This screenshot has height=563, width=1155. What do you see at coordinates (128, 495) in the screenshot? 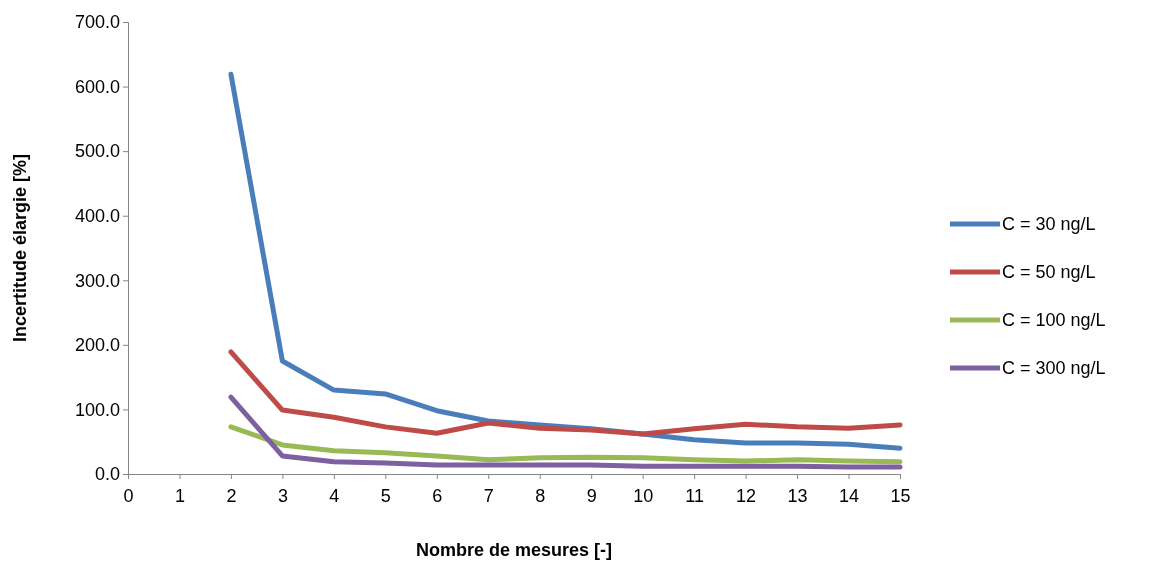
I see `x-tick-label: 0` at bounding box center [128, 495].